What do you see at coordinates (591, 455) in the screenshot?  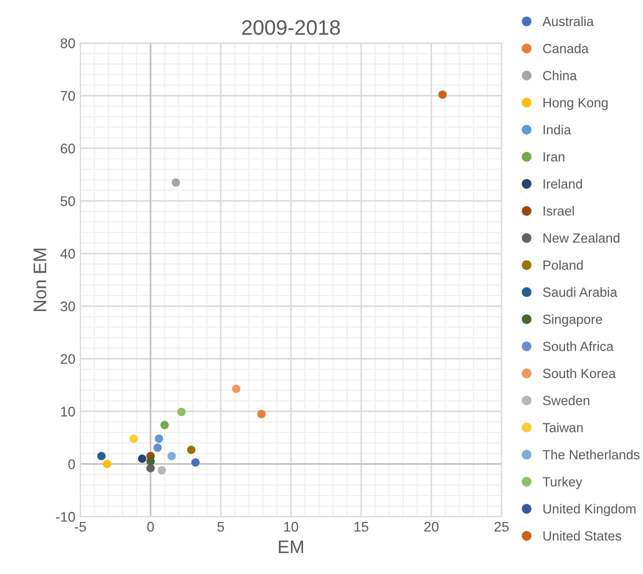 I see `legend-label: The Netherlands` at bounding box center [591, 455].